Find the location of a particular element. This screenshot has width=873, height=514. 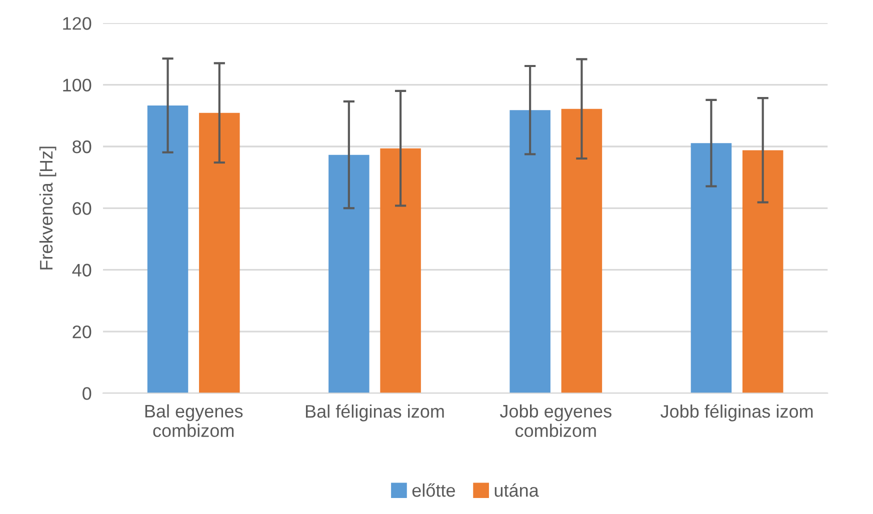

y-axis-title: Frekvencia [Hz] is located at coordinates (47, 208).